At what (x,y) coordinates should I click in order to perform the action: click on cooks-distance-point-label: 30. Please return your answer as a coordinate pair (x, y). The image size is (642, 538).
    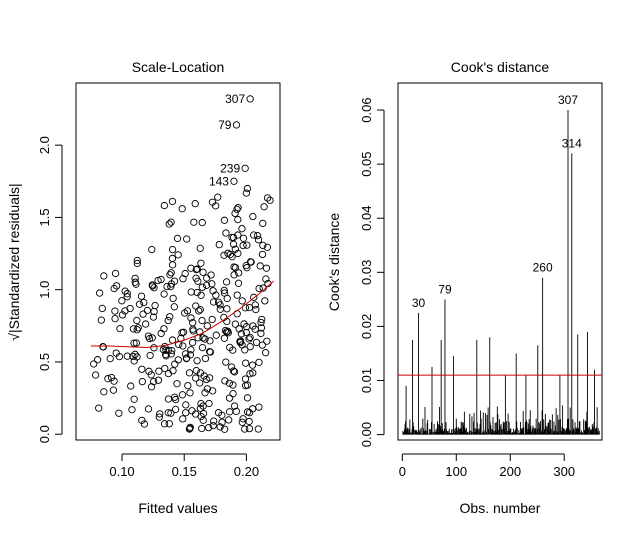
    Looking at the image, I should click on (419, 303).